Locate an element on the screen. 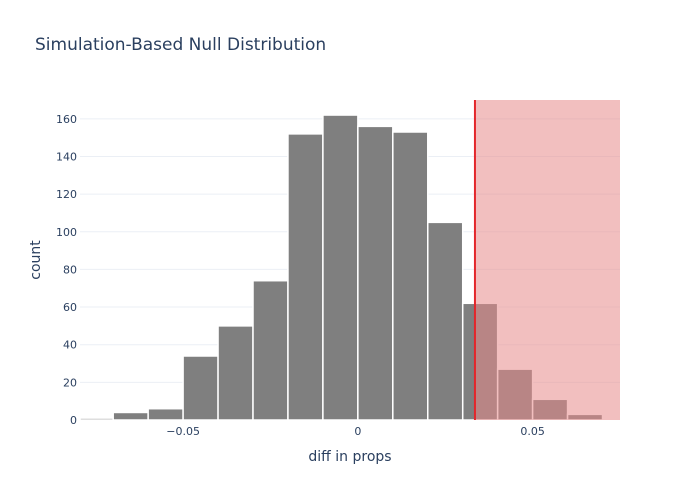 Image resolution: width=700 pixels, height=500 pixels. shaded-region-layer is located at coordinates (547, 260).